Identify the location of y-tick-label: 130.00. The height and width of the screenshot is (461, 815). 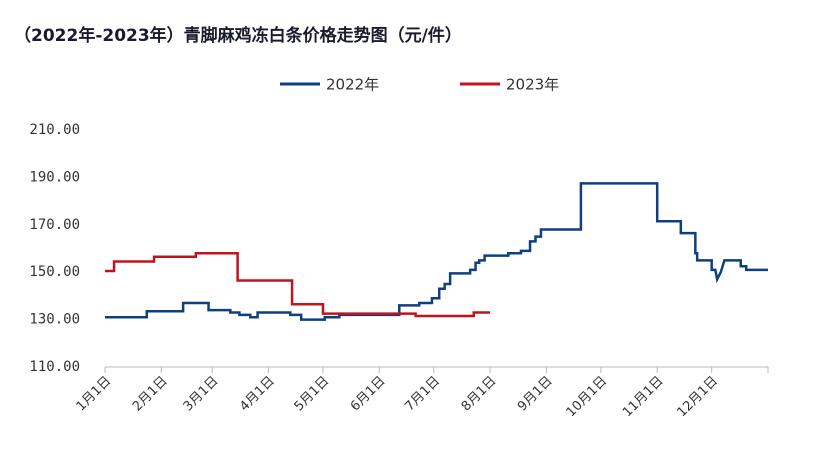
(54, 320).